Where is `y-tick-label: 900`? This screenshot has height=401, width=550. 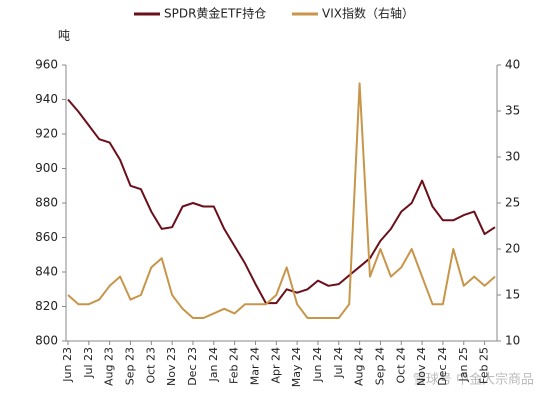
y-tick-label: 900 is located at coordinates (46, 168).